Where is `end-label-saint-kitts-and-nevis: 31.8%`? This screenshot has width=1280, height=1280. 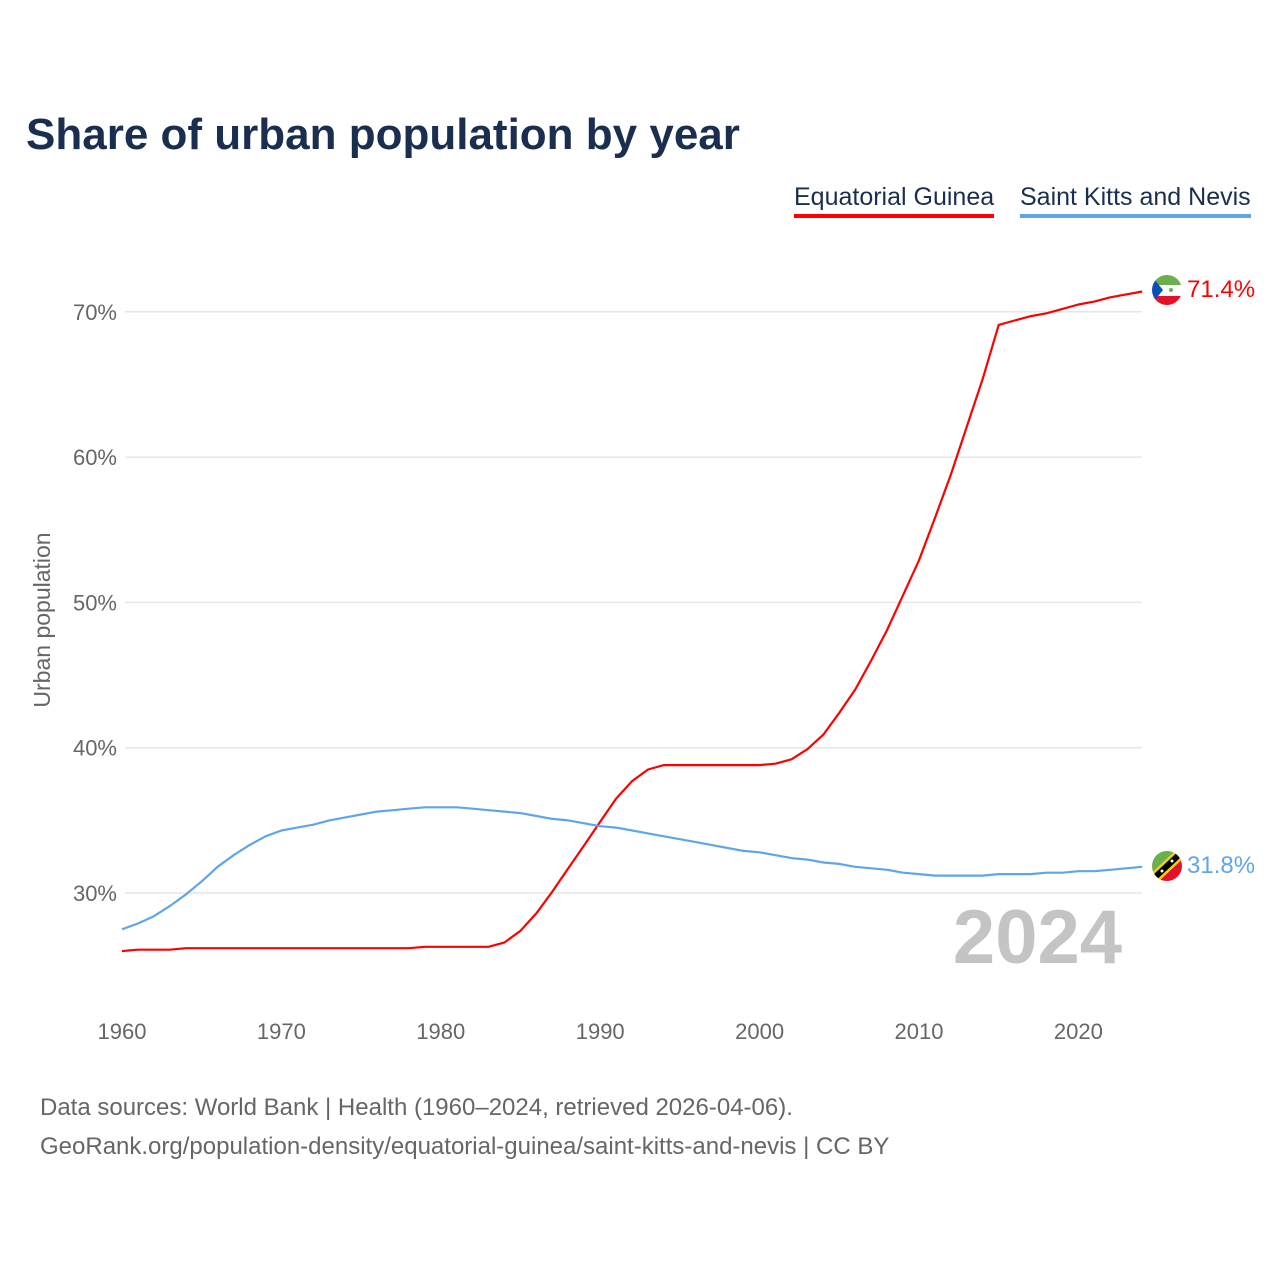
end-label-saint-kitts-and-nevis: 31.8% is located at coordinates (1221, 865).